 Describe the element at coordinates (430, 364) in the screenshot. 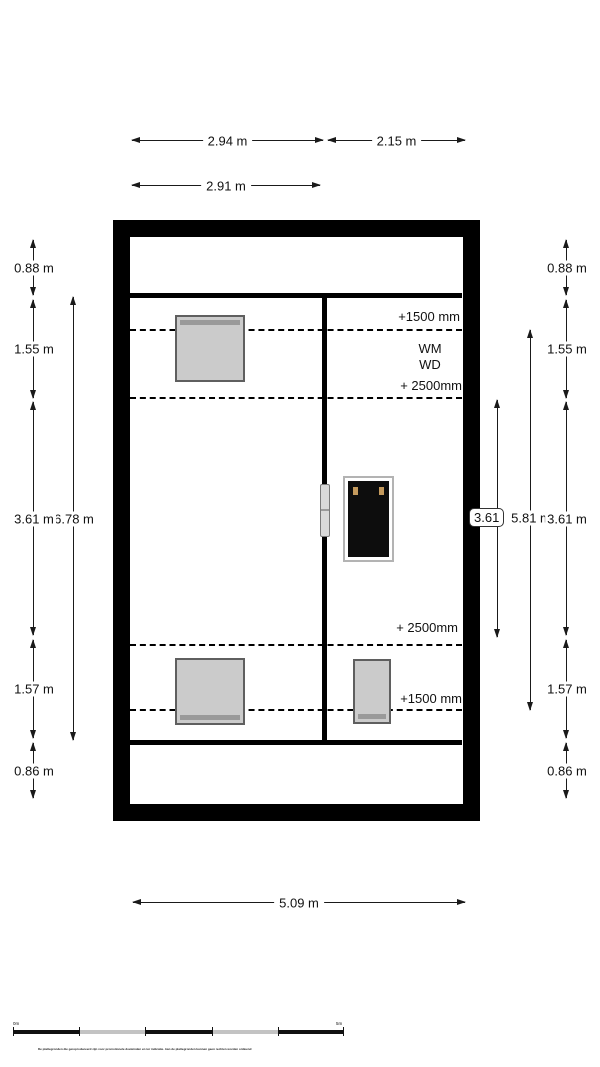

I see `annotation-wd: WD` at that location.